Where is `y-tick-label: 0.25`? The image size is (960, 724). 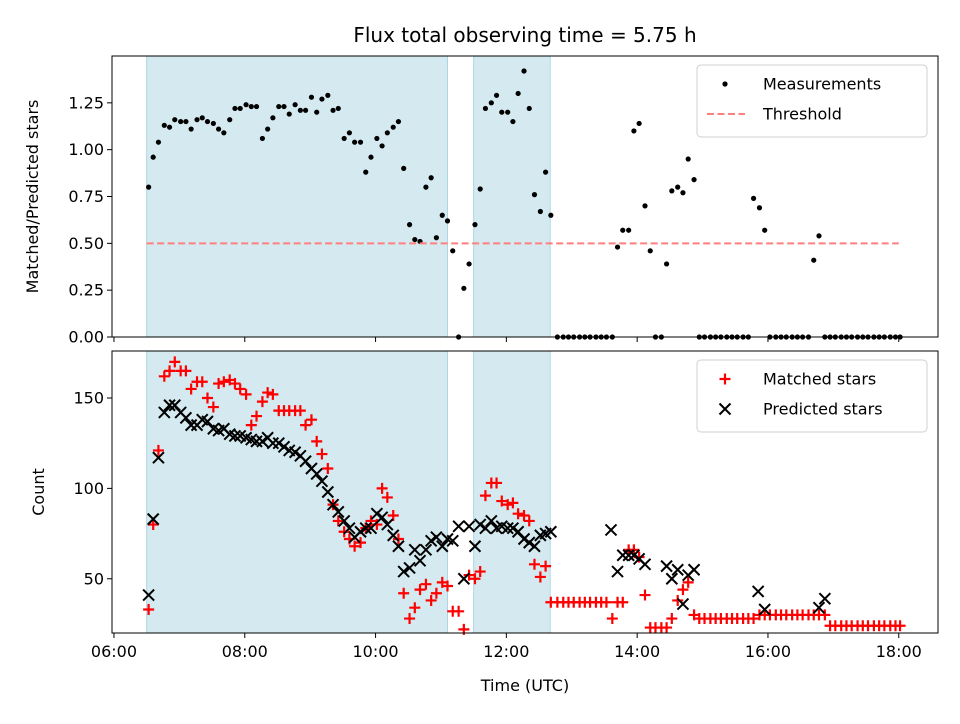 y-tick-label: 0.25 is located at coordinates (86, 290).